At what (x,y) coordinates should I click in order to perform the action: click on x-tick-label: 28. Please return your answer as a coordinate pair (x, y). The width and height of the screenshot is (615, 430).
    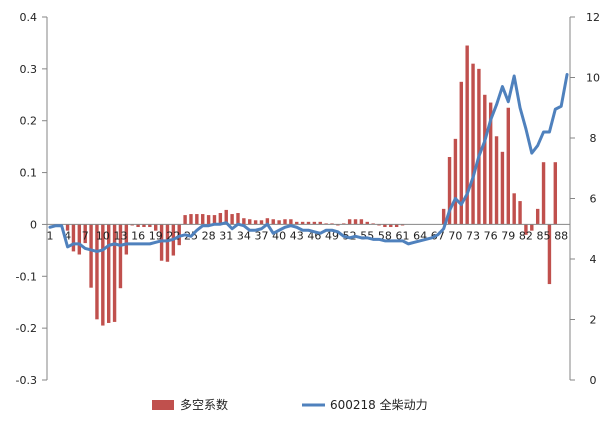
    Looking at the image, I should click on (209, 235).